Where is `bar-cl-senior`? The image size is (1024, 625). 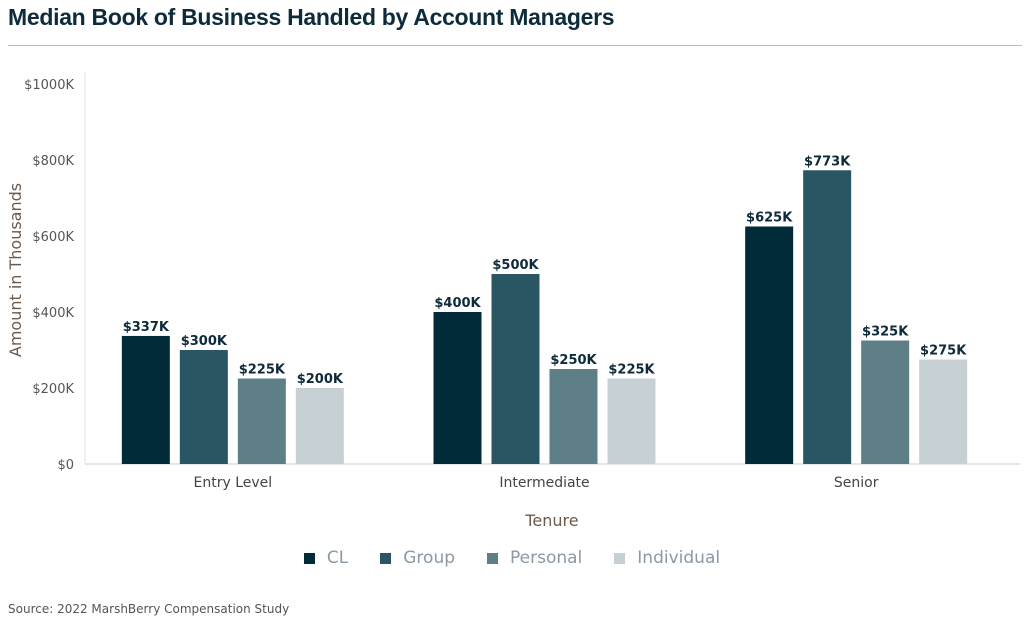
bar-cl-senior is located at coordinates (769, 345).